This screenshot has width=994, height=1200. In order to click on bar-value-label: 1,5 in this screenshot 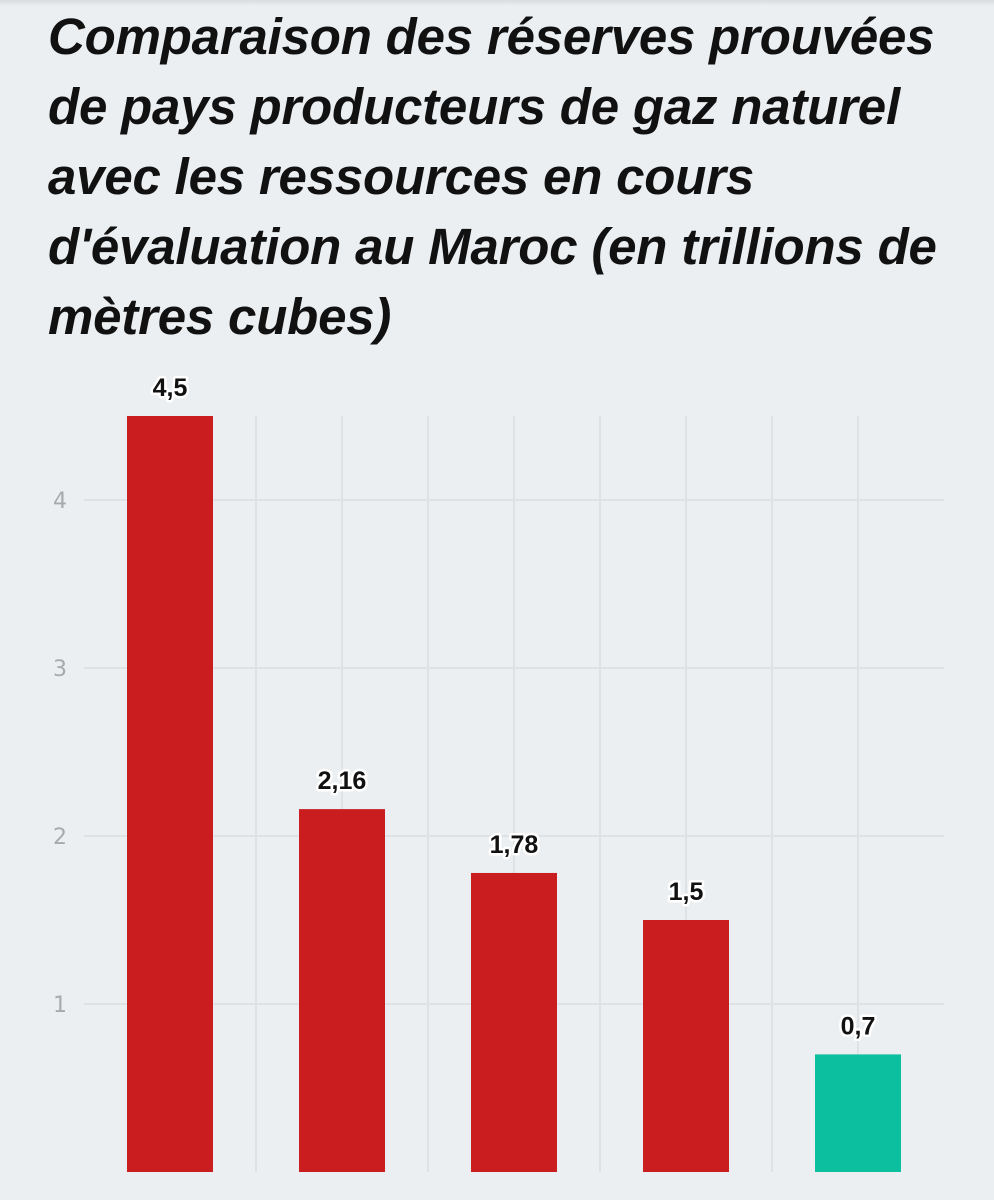, I will do `click(686, 892)`.